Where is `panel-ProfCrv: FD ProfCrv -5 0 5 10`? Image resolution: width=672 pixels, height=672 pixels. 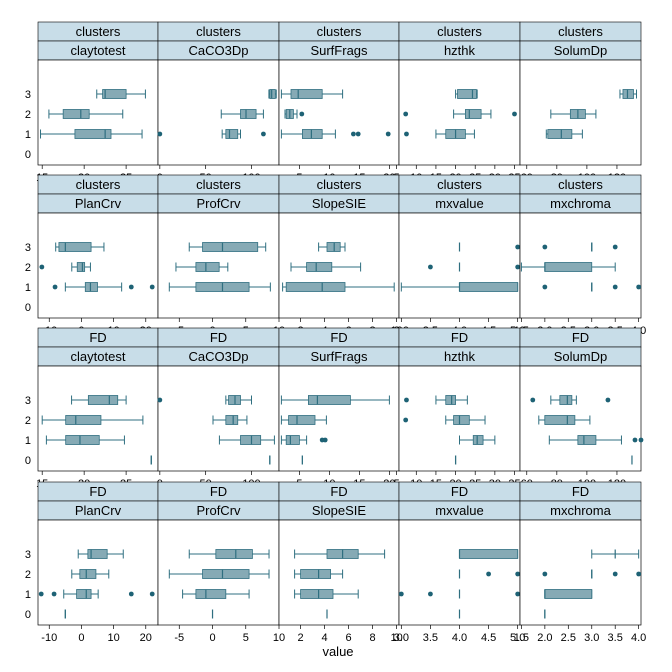 panel-ProfCrv: FD ProfCrv -5 0 5 10 is located at coordinates (221, 562).